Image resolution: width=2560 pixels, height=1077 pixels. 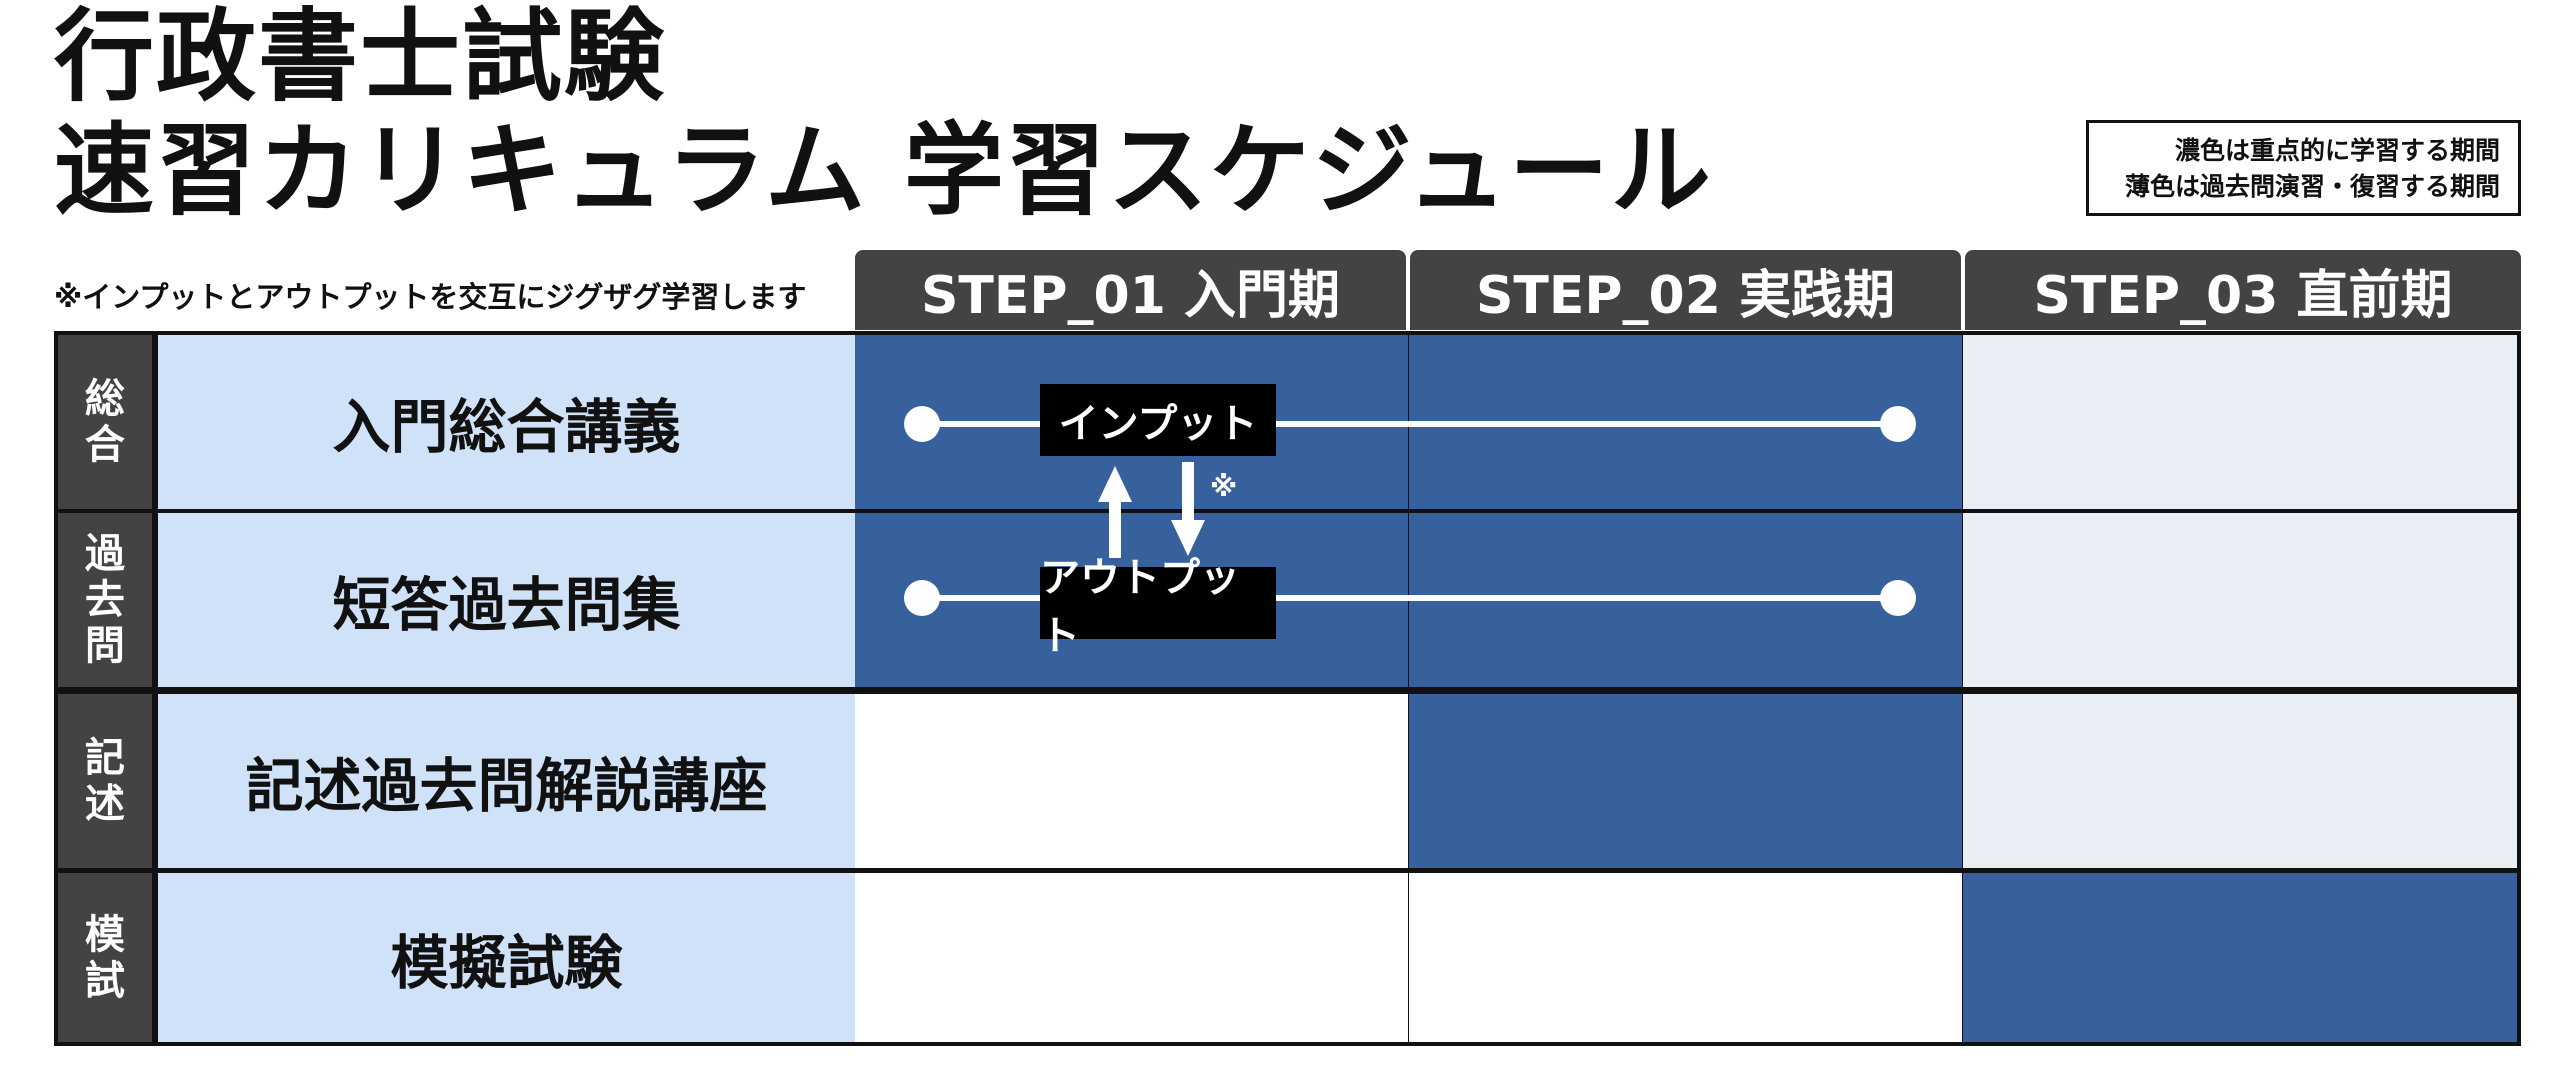 I want to click on step-header-2: STEP_02 実践期, so click(x=1685, y=290).